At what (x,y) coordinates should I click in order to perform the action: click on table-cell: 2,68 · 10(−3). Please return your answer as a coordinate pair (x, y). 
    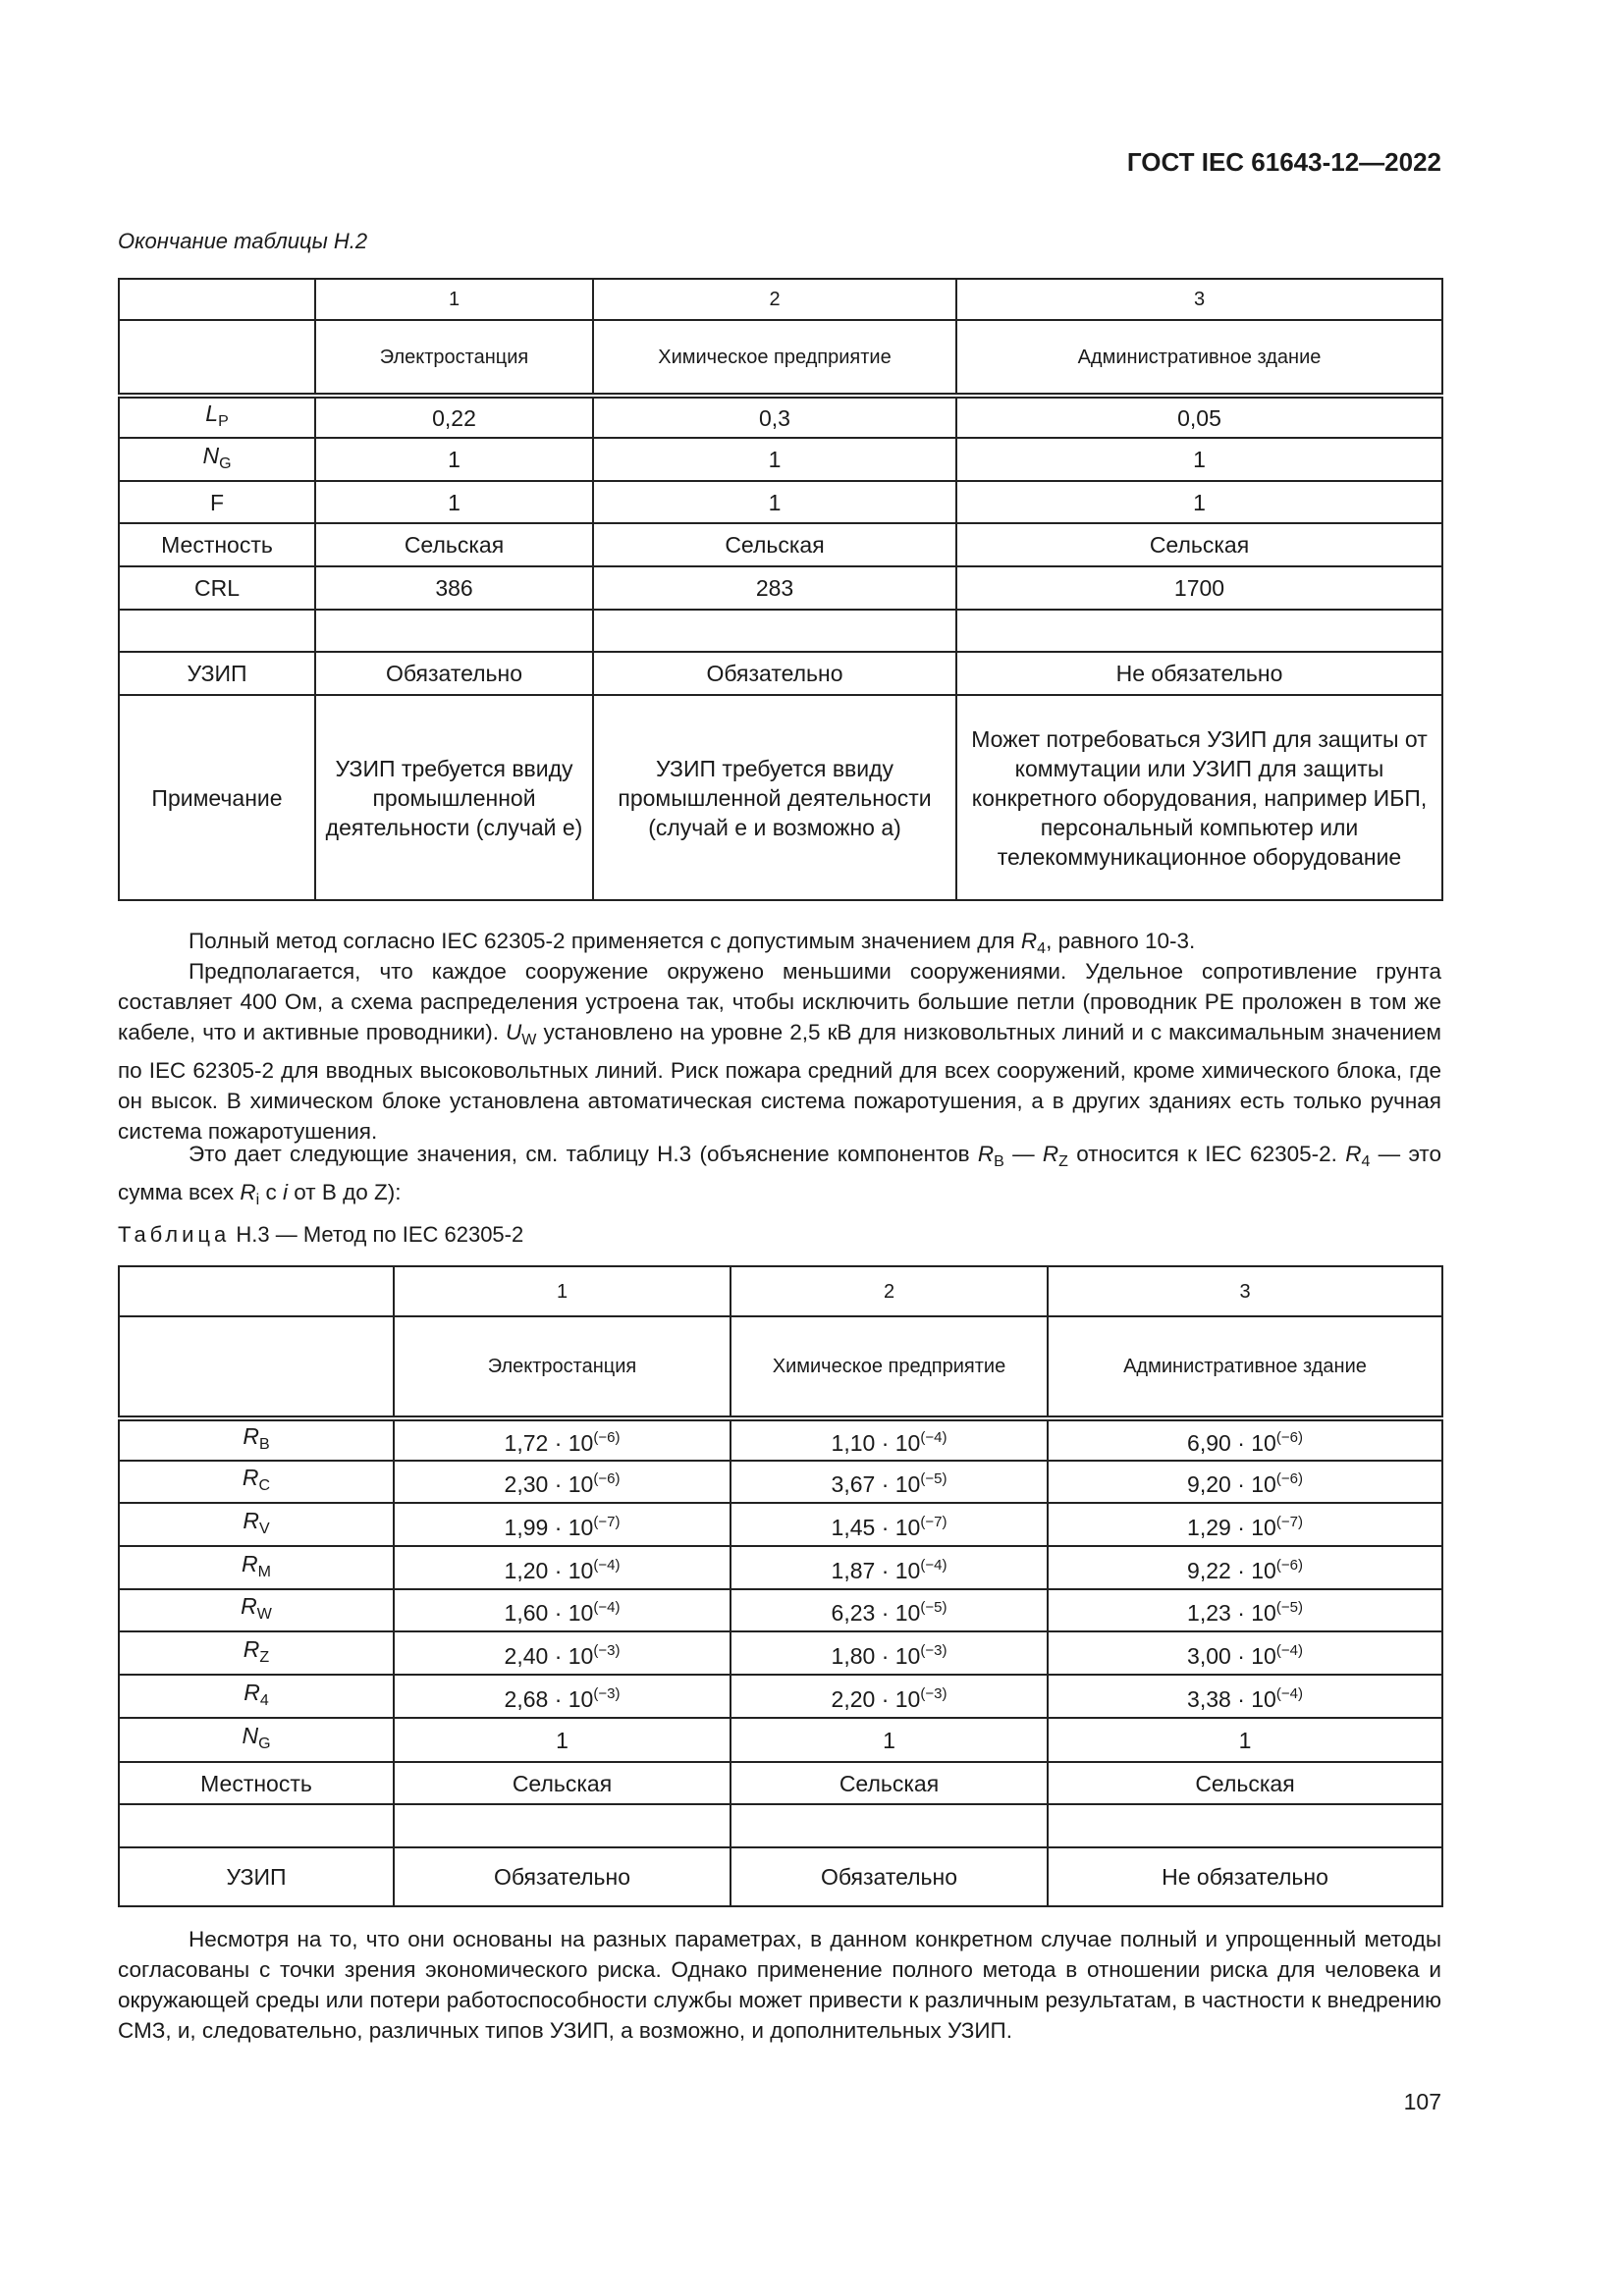
    Looking at the image, I should click on (562, 1696).